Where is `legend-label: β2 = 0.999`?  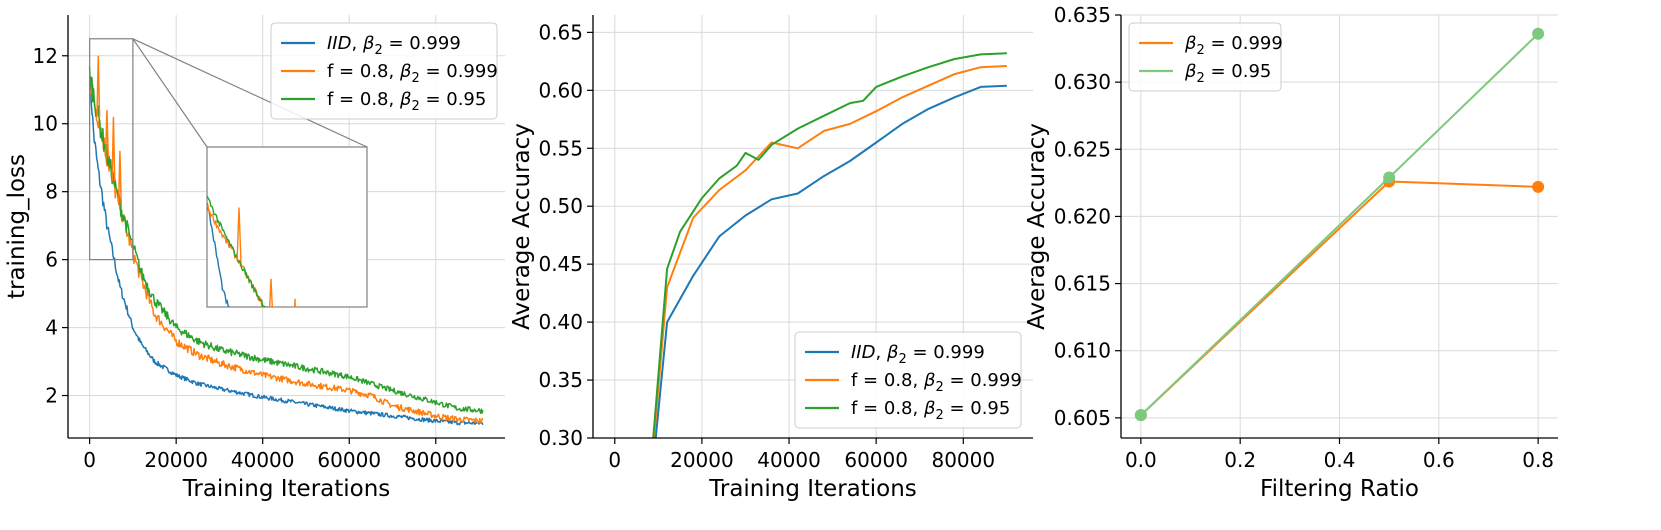
legend-label: β2 = 0.999 is located at coordinates (1233, 45).